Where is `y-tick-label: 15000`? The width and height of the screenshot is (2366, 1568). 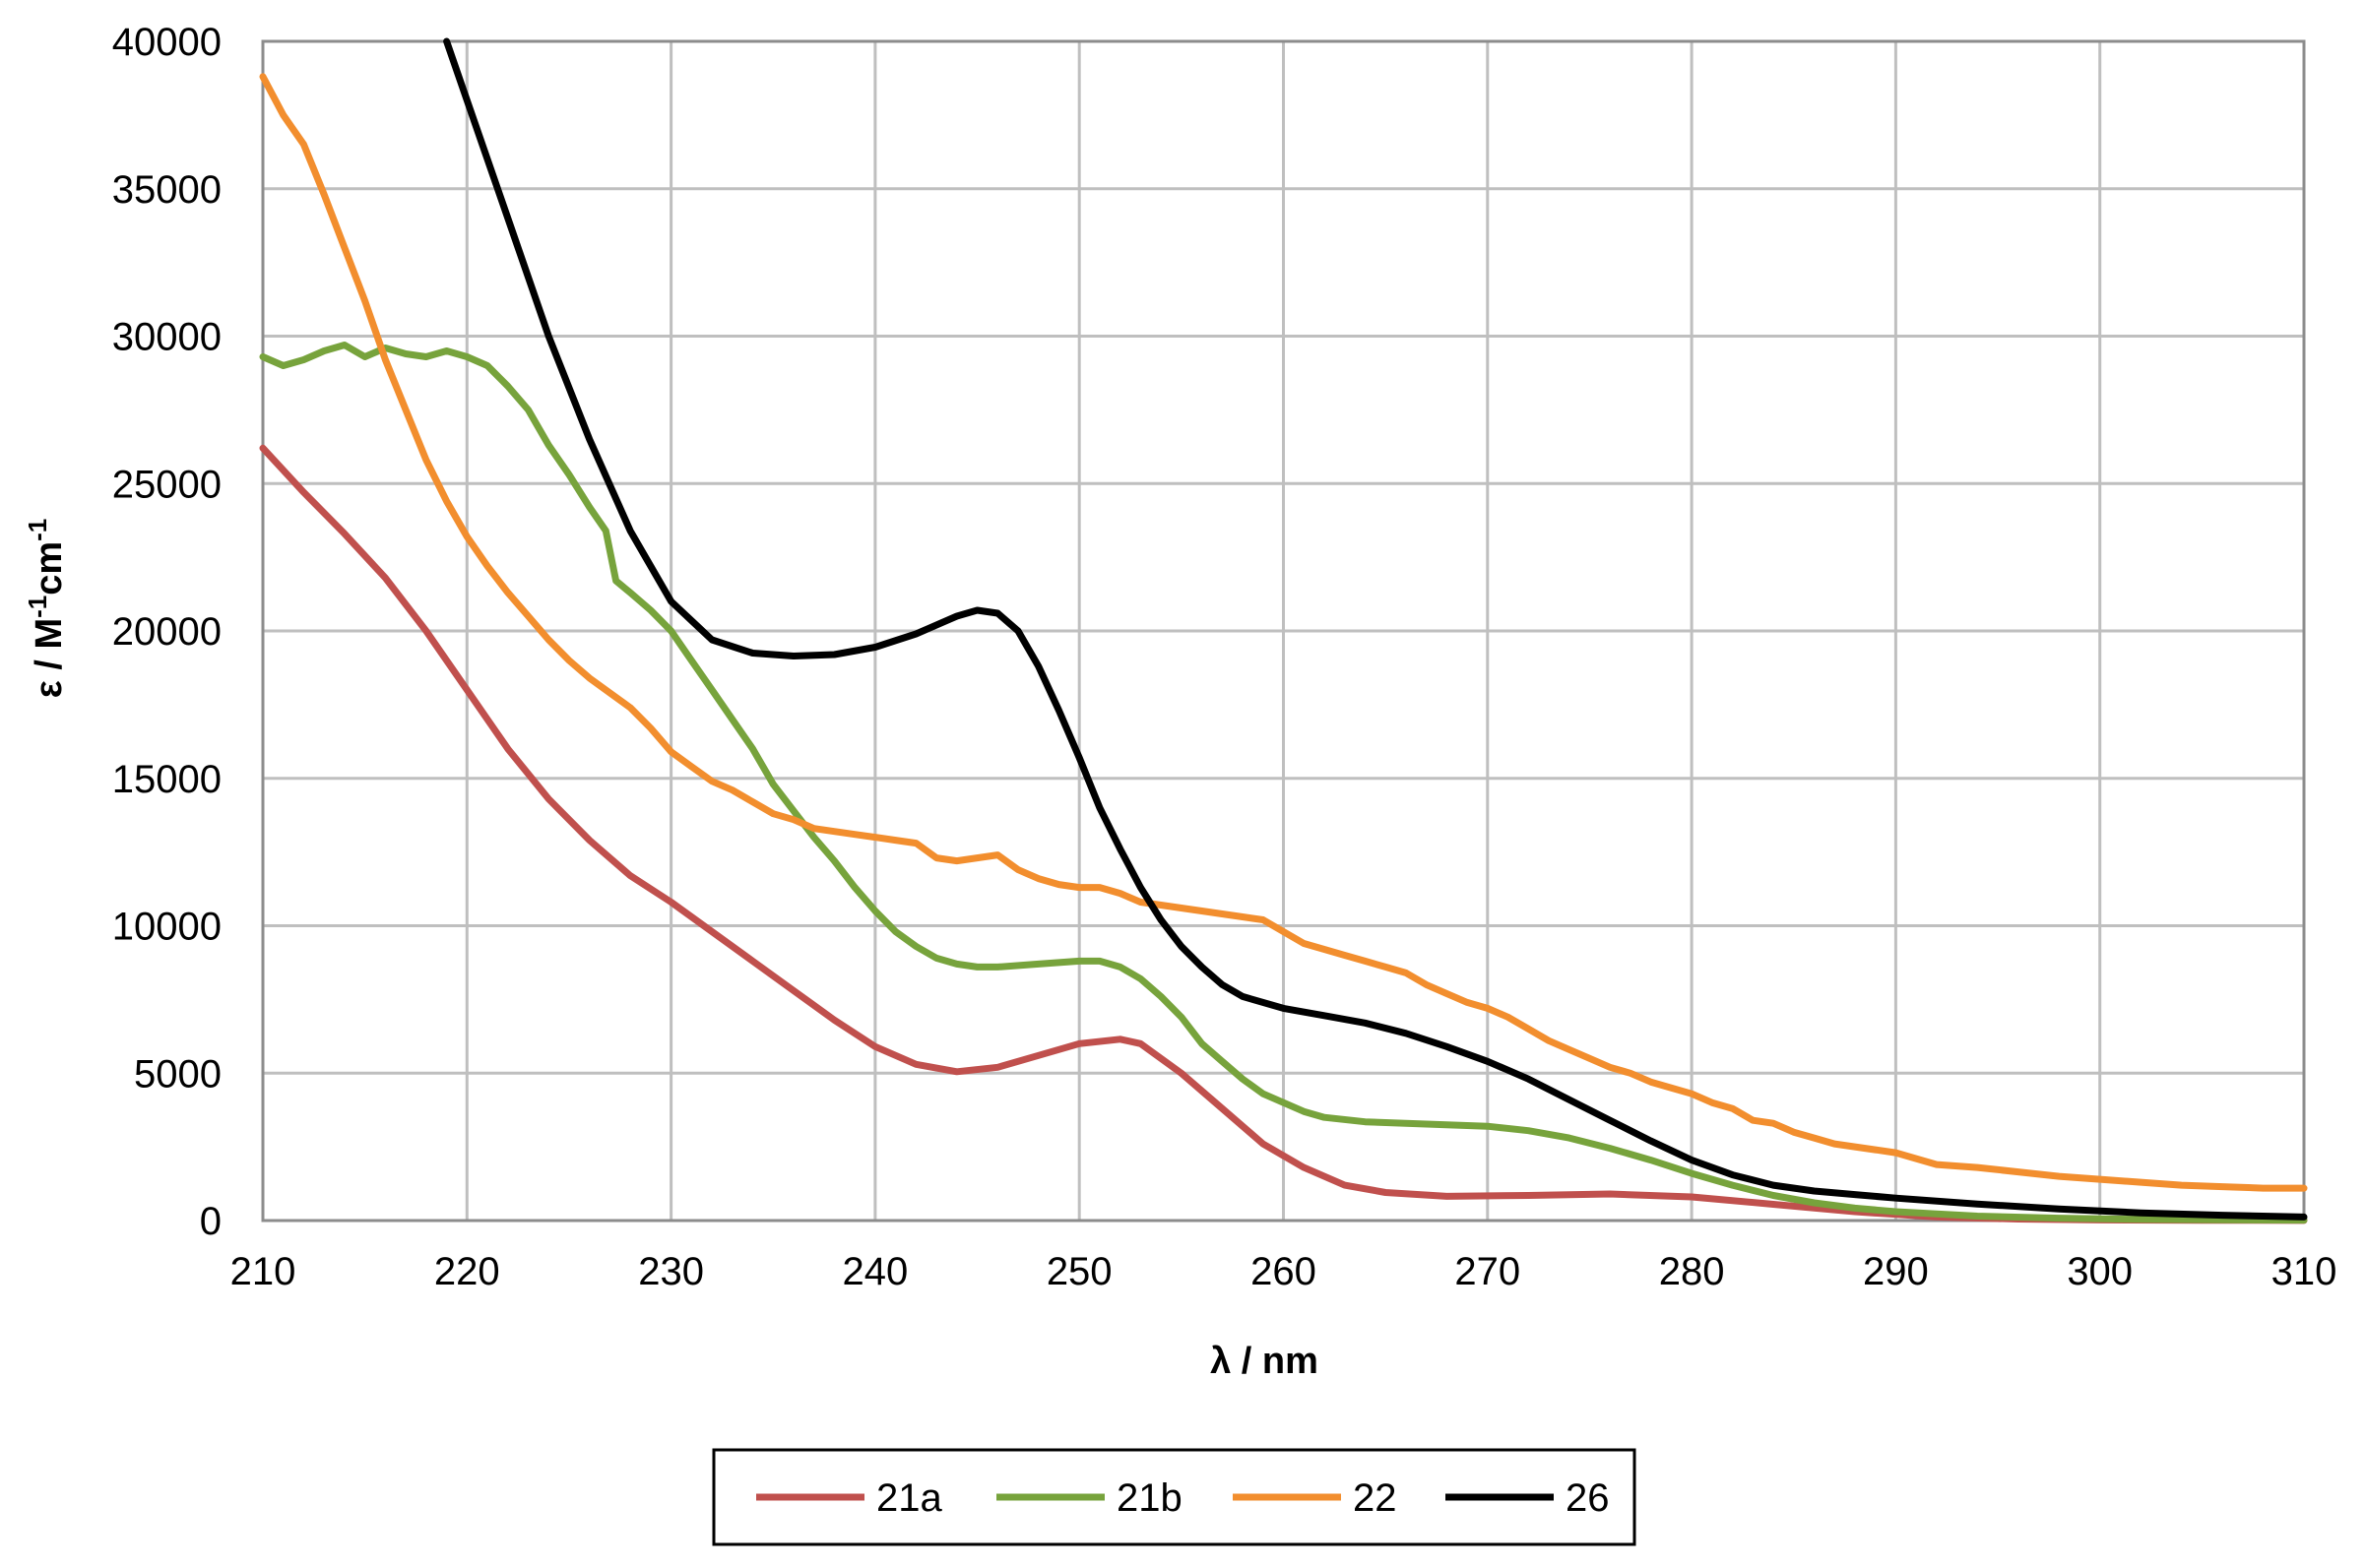 y-tick-label: 15000 is located at coordinates (167, 779).